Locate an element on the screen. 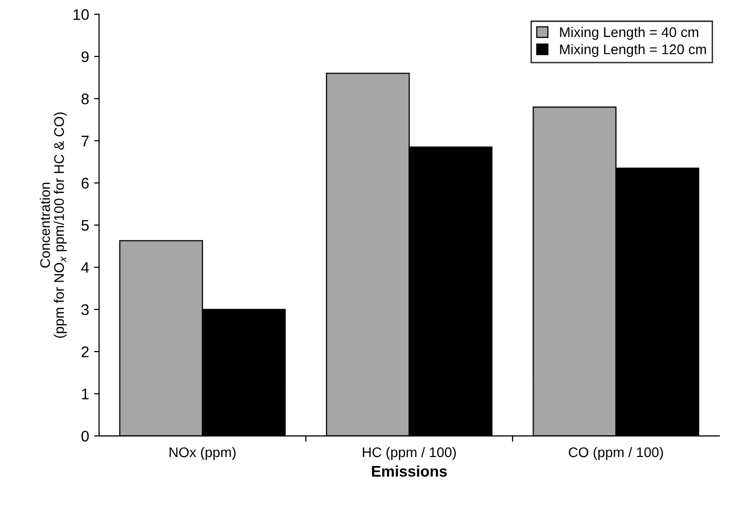 The width and height of the screenshot is (734, 511). x-tick-label: HC (ppm / 100) is located at coordinates (409, 453).